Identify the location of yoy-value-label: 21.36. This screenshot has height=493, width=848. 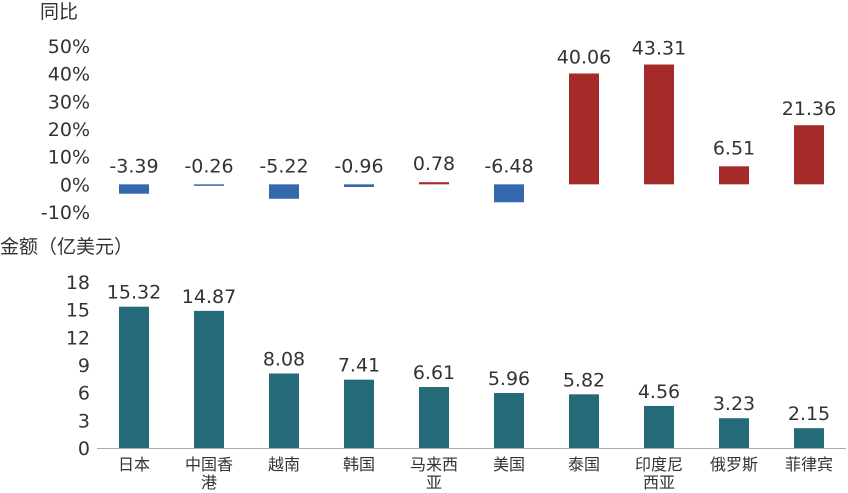
(809, 109).